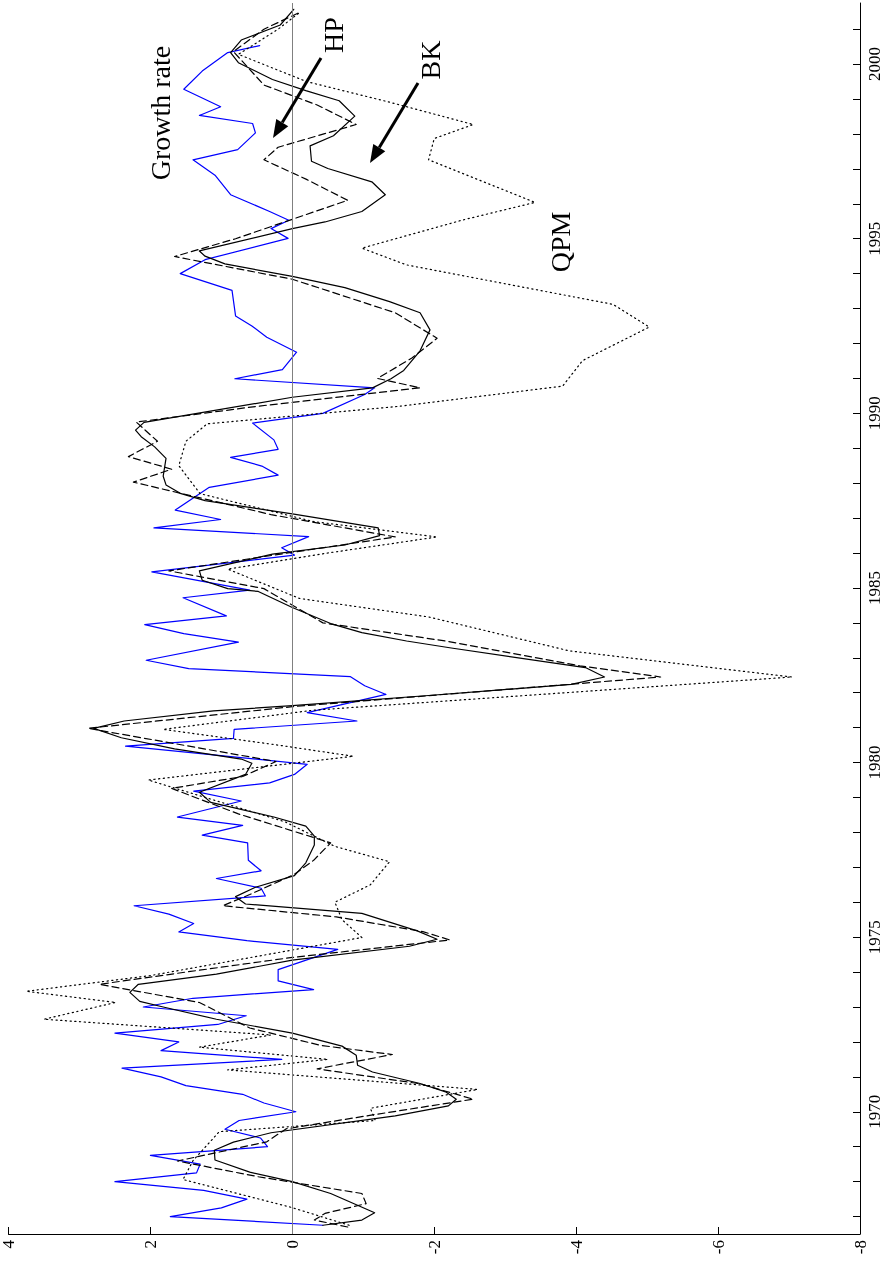 This screenshot has width=883, height=1277. I want to click on x-tick-label: -8, so click(860, 1247).